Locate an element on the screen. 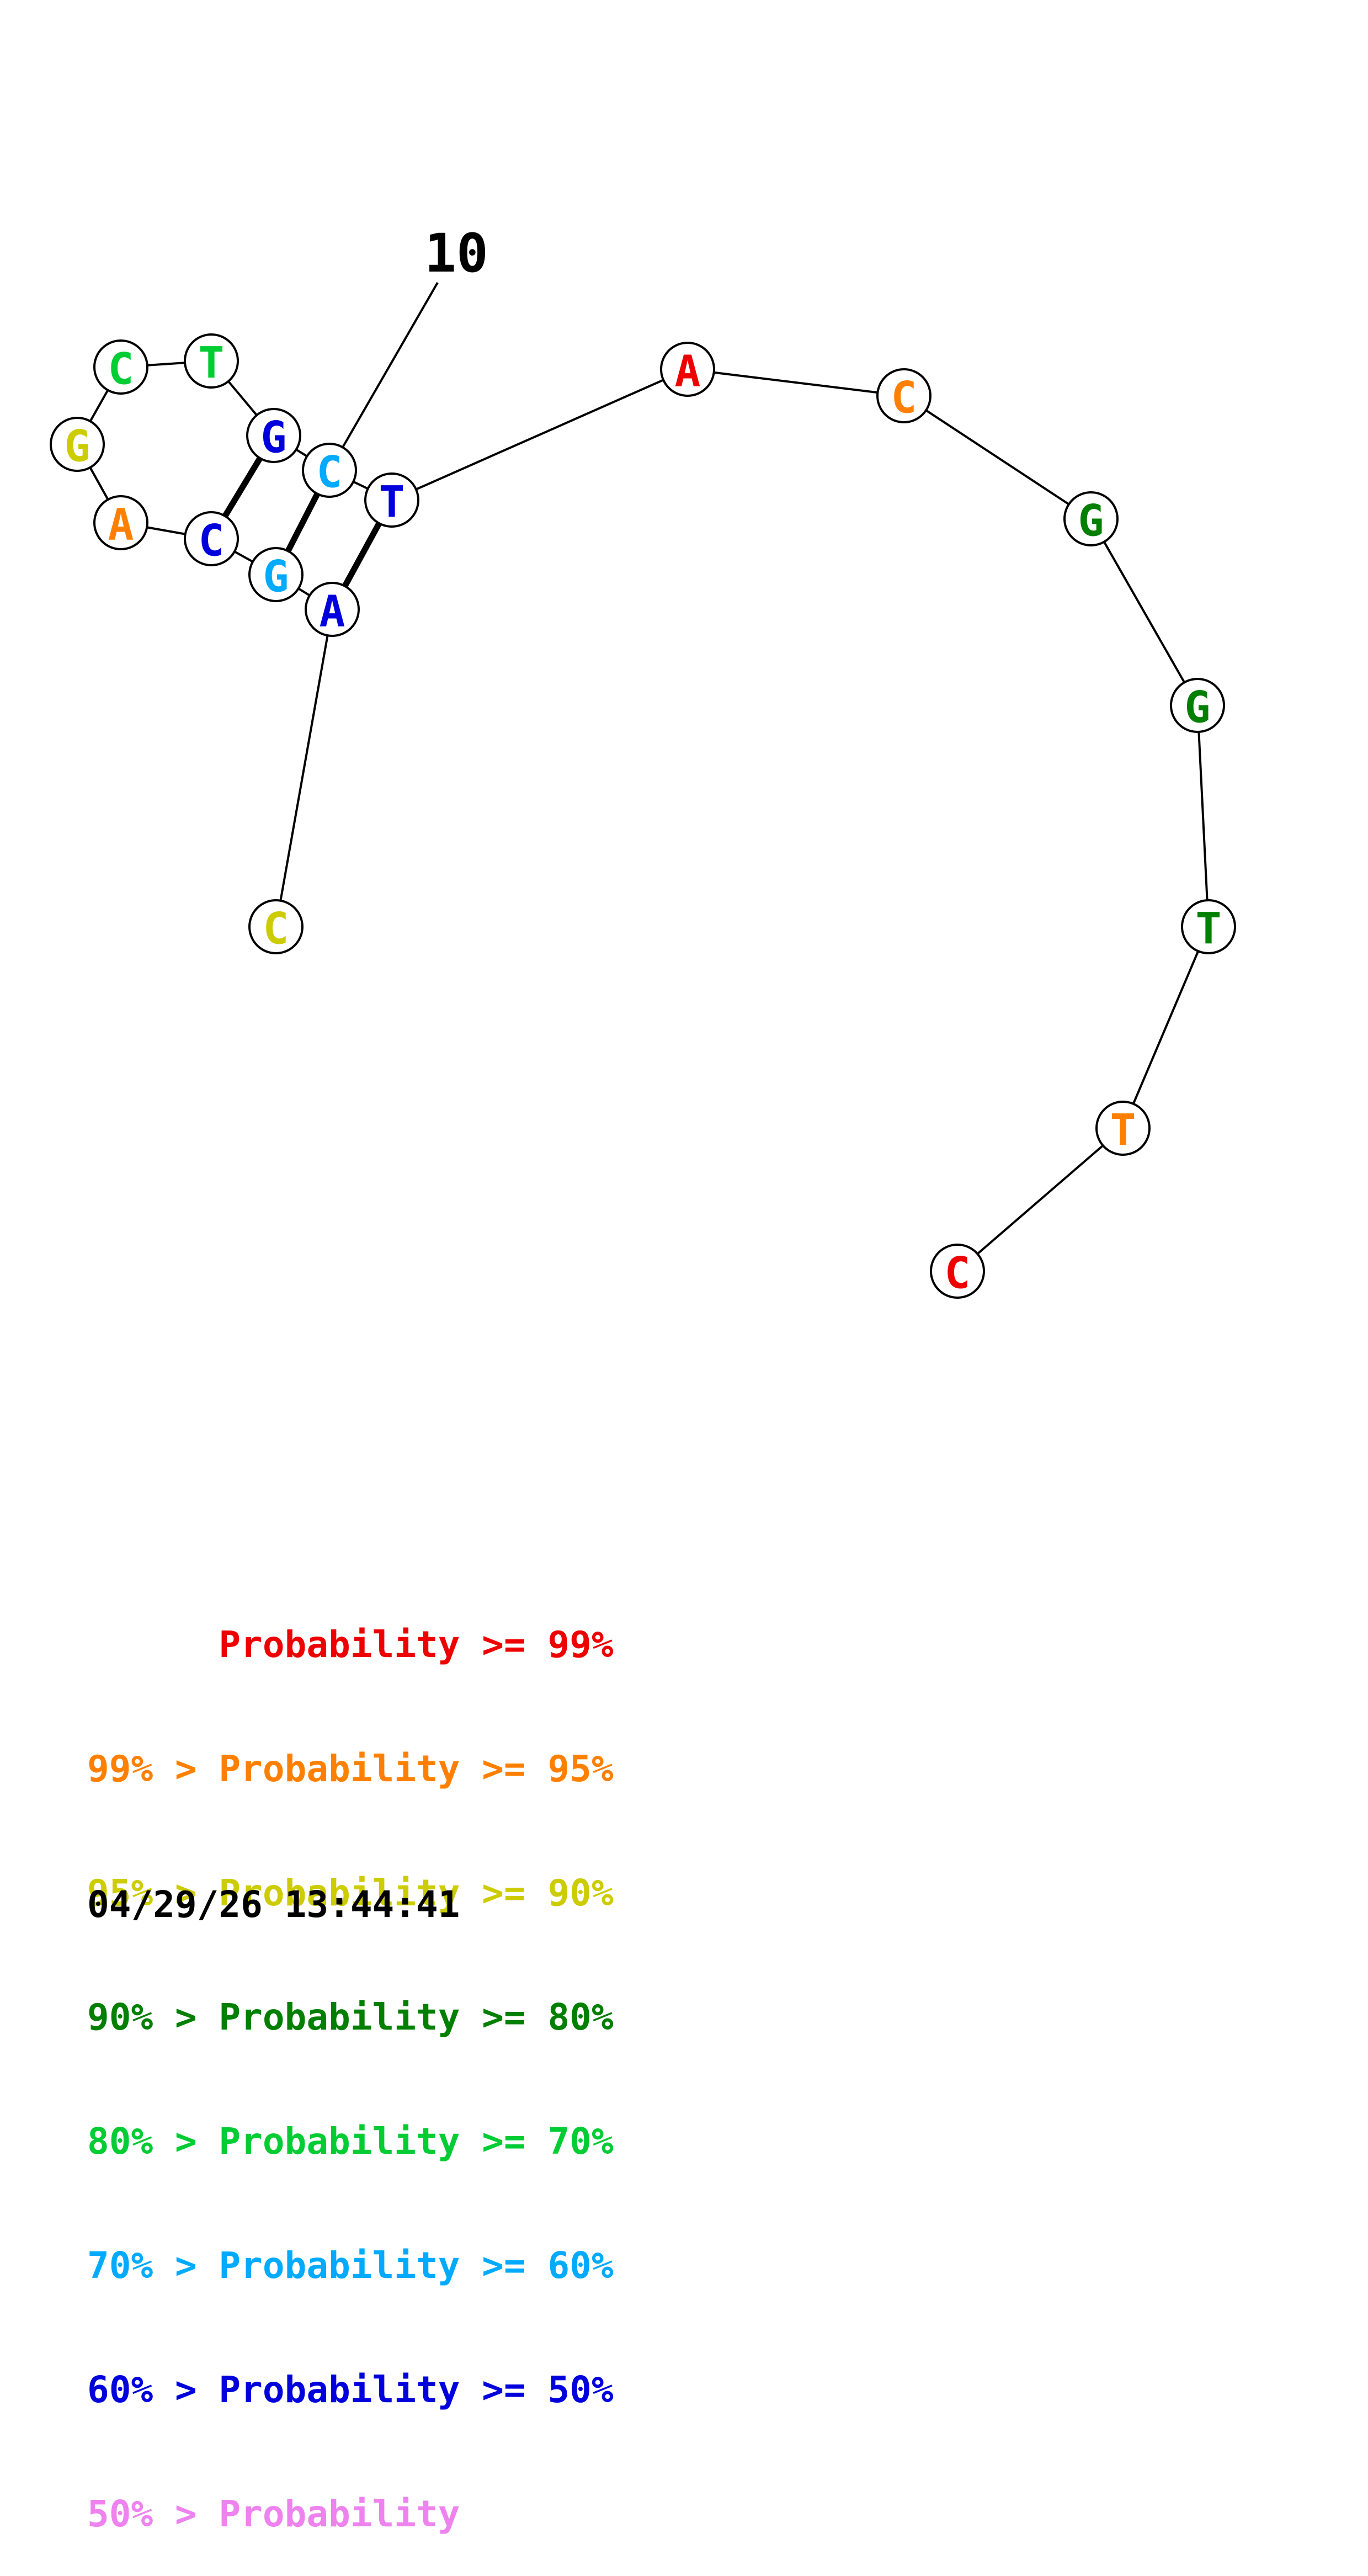  position-label: 10 is located at coordinates (456, 253).